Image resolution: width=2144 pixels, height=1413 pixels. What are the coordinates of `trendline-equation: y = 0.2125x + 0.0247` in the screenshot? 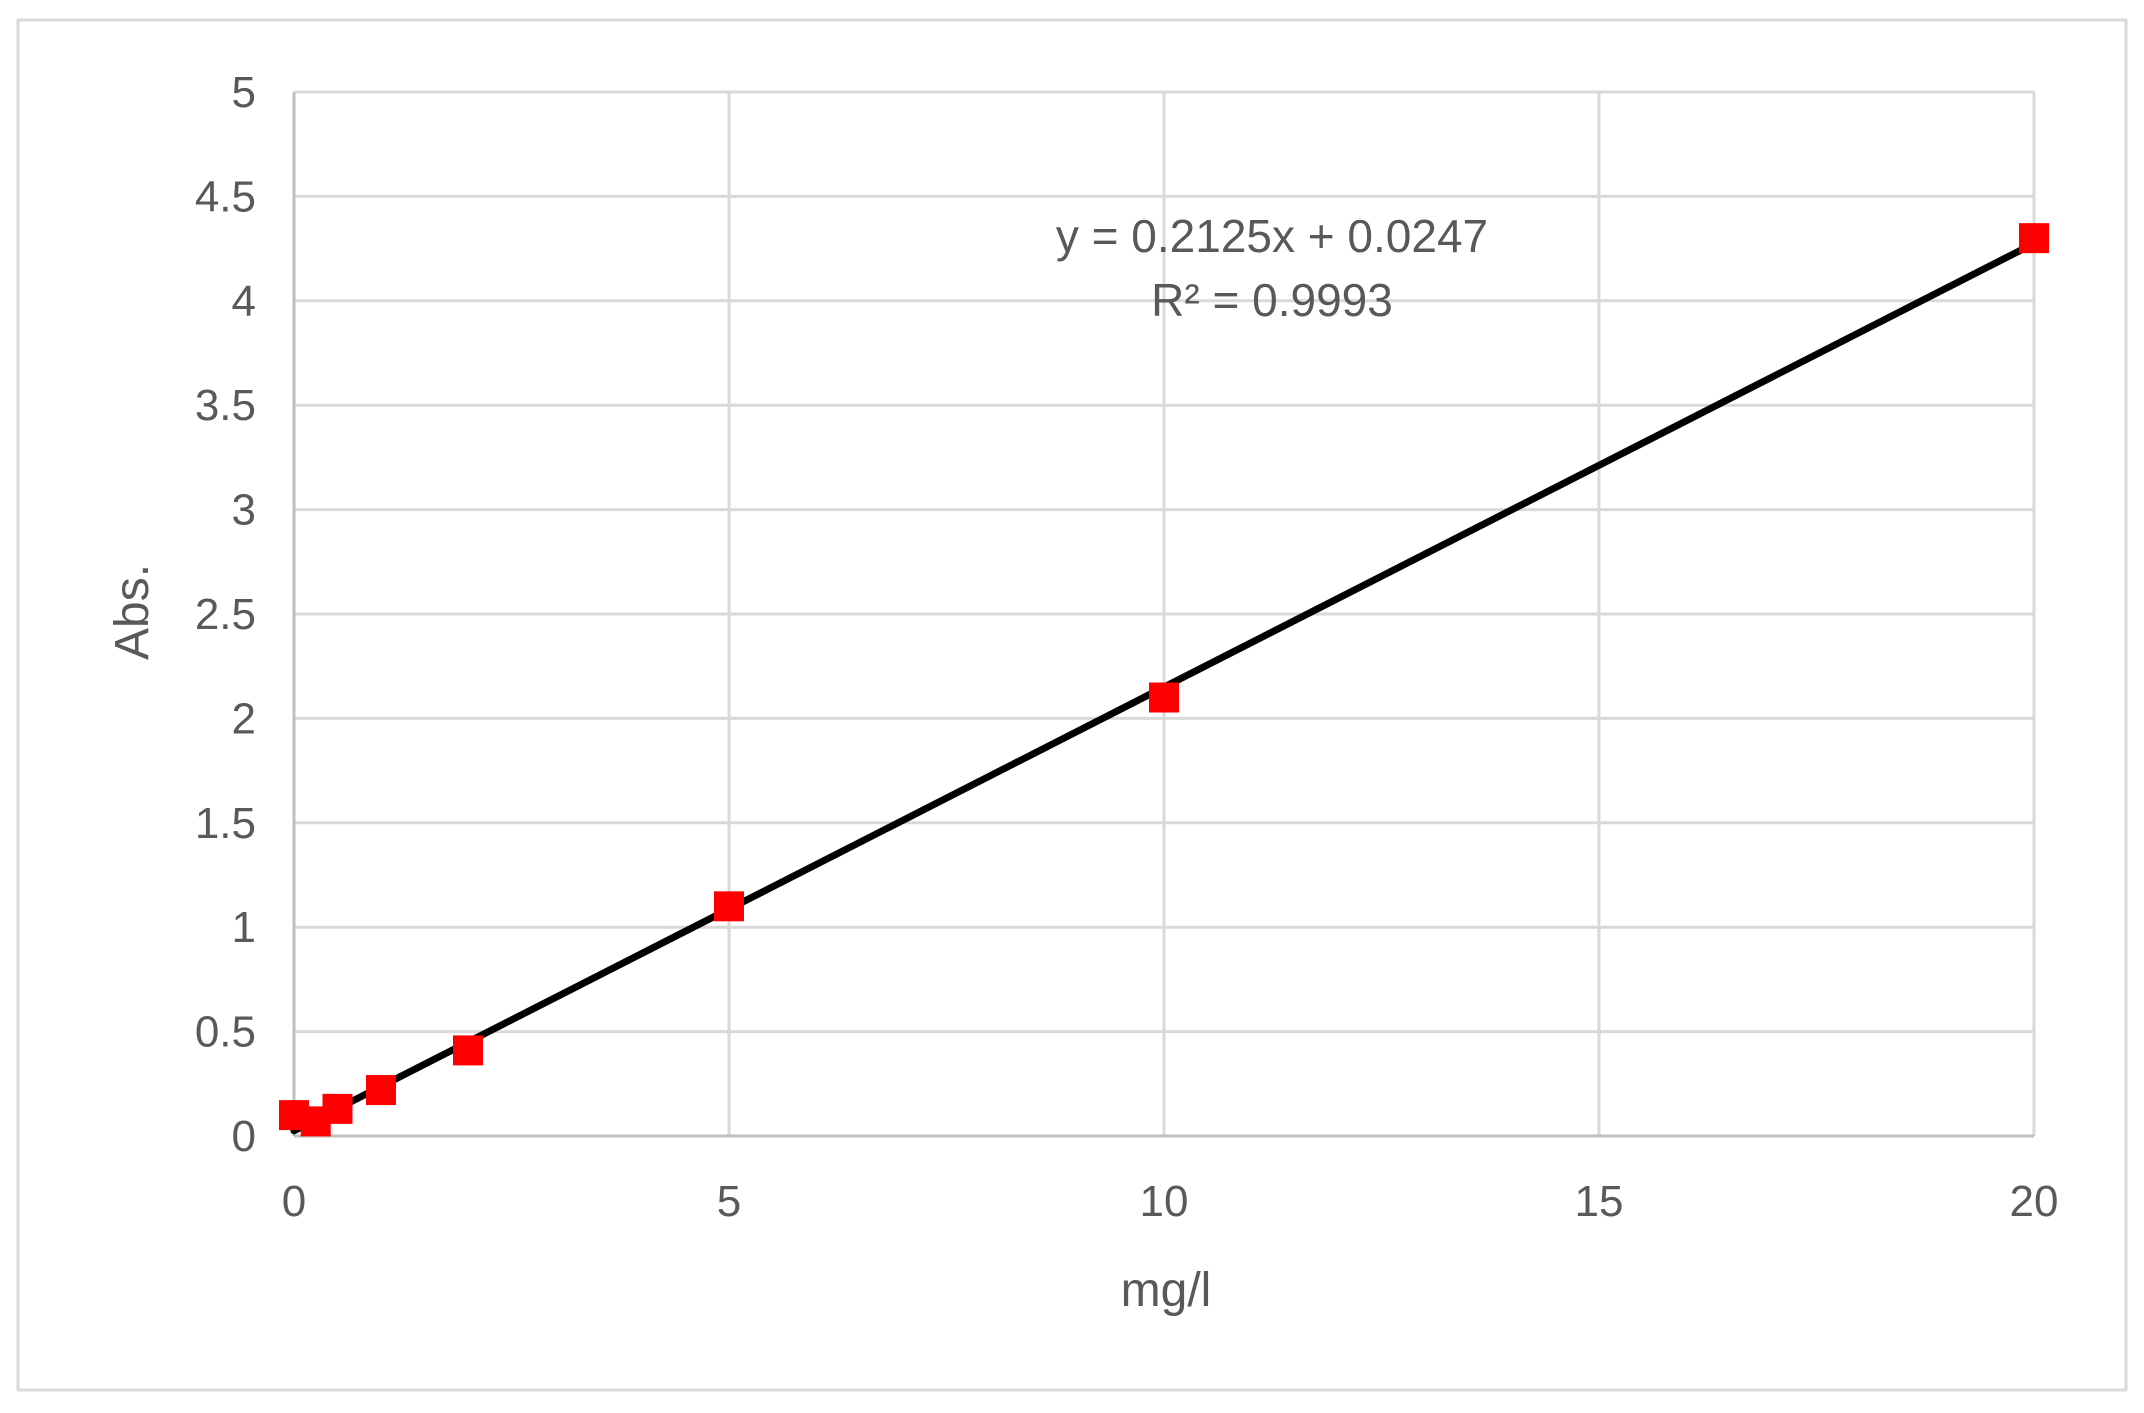 It's located at (1272, 236).